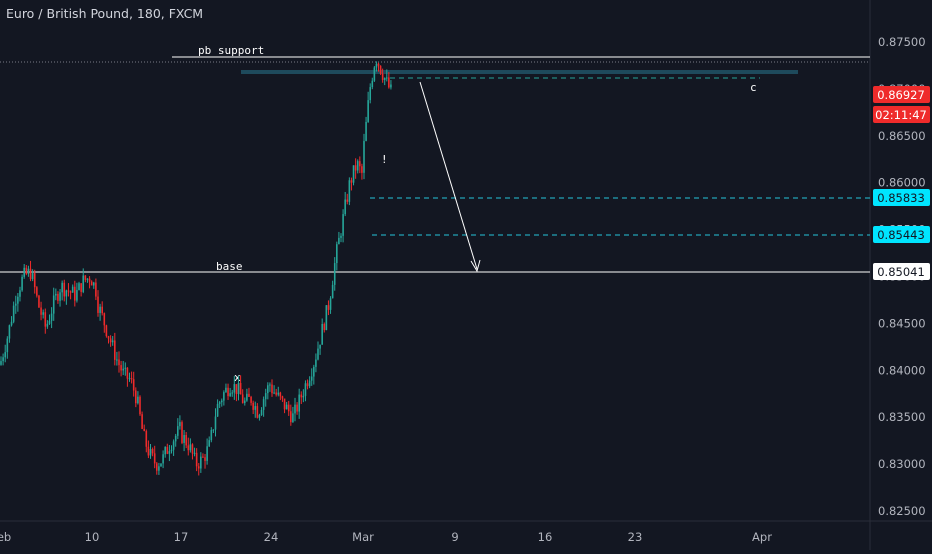 Image resolution: width=932 pixels, height=554 pixels. Describe the element at coordinates (901, 95) in the screenshot. I see `svg-text: 0.86927` at that location.